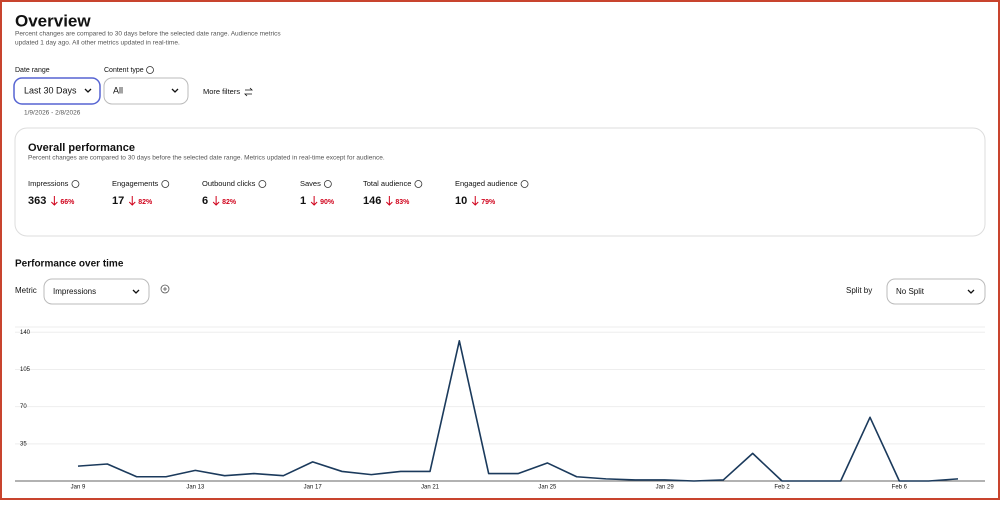 The image size is (1000, 505). I want to click on dropdown-value: No Split, so click(910, 291).